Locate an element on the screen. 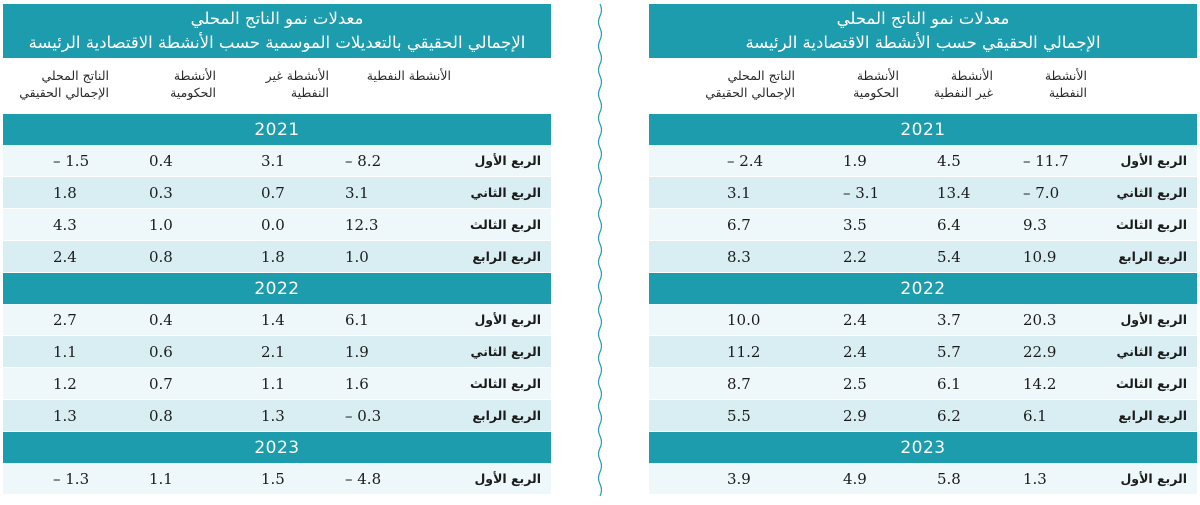  divider-wave is located at coordinates (600, 250).